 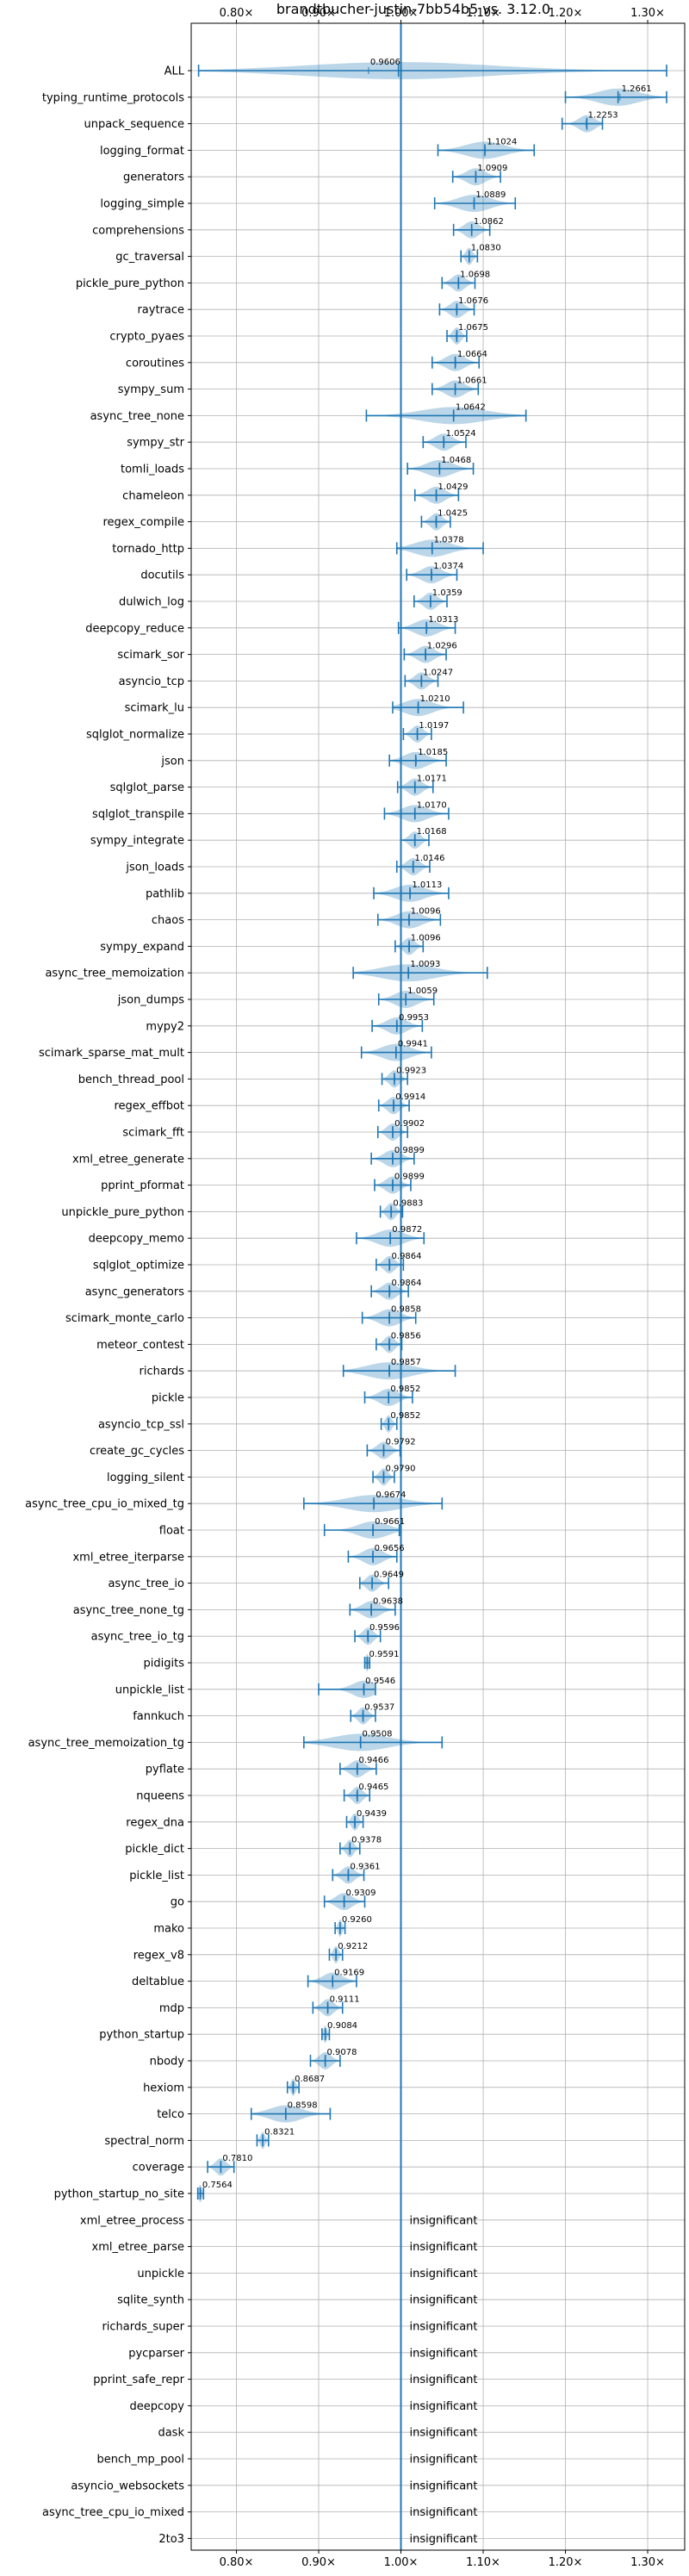 What do you see at coordinates (155, 444) in the screenshot?
I see `benchmark-label: sympy_str` at bounding box center [155, 444].